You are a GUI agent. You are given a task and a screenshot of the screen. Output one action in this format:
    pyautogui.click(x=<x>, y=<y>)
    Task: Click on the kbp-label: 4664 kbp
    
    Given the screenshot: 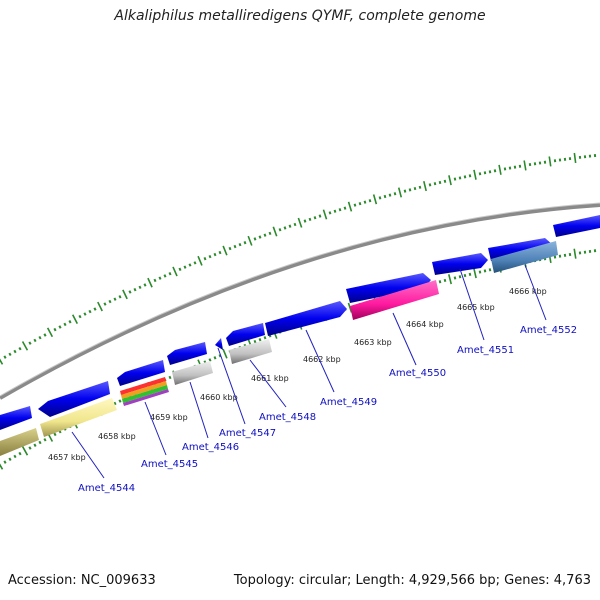 What is the action you would take?
    pyautogui.click(x=425, y=324)
    